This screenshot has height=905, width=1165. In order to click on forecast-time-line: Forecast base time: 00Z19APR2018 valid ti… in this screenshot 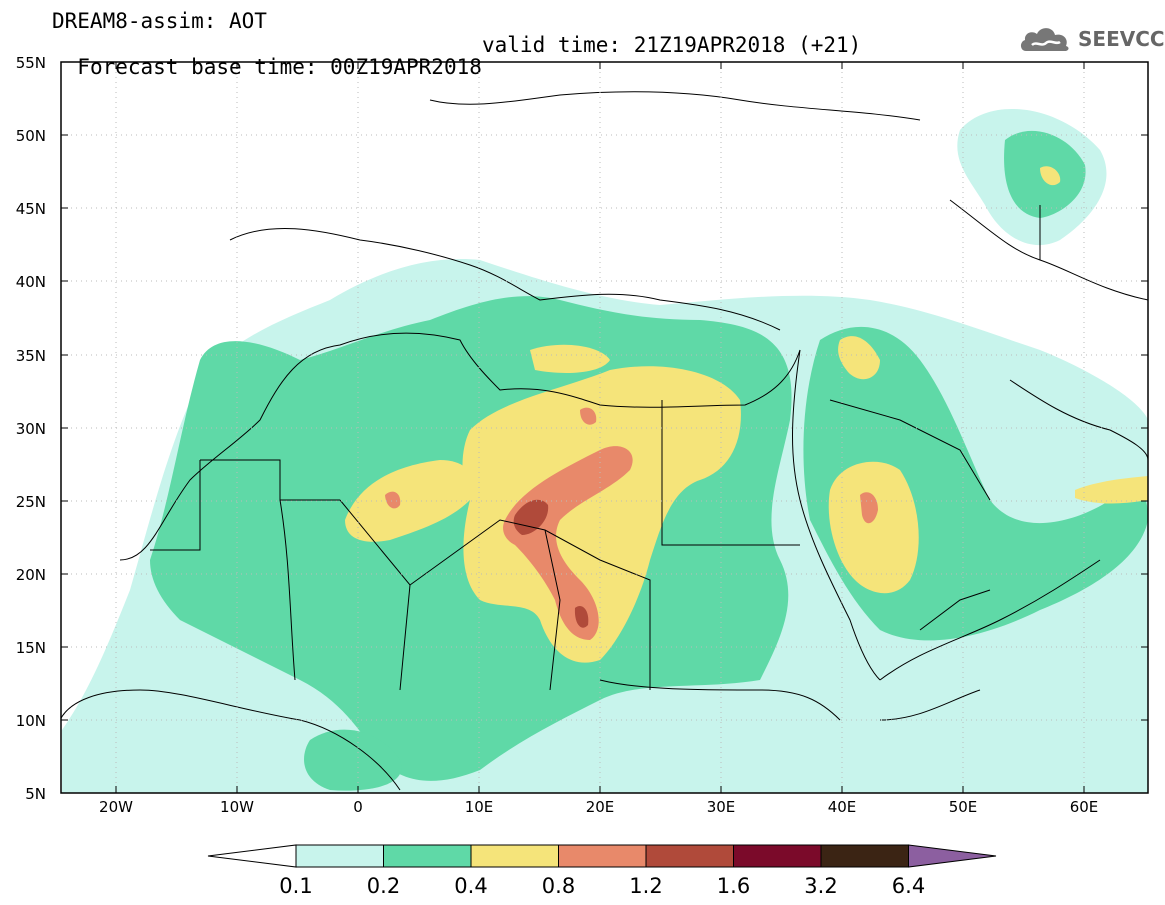, I will do `click(456, 56)`.